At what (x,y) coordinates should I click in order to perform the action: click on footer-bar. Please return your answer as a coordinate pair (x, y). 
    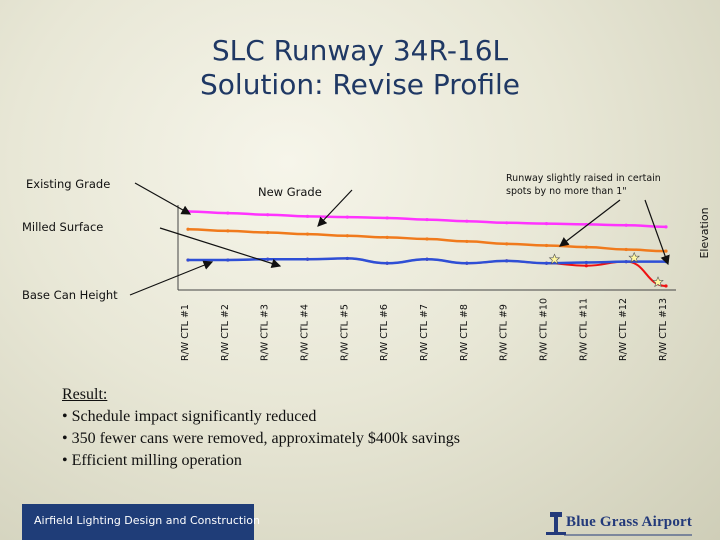
    Looking at the image, I should click on (138, 522).